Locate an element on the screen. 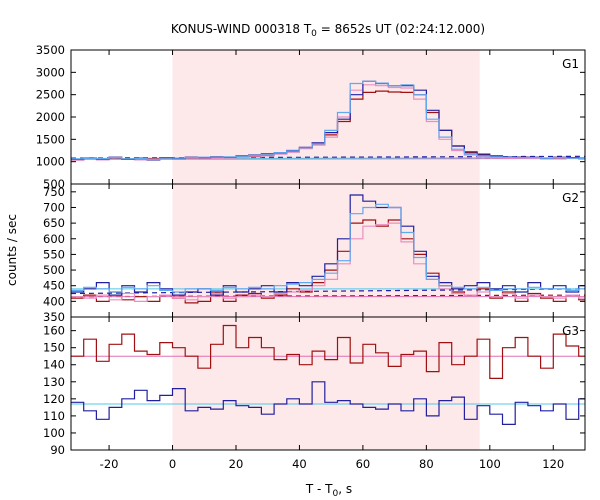 Image resolution: width=600 pixels, height=500 pixels. y-axis-label: counts / sec is located at coordinates (12, 250).